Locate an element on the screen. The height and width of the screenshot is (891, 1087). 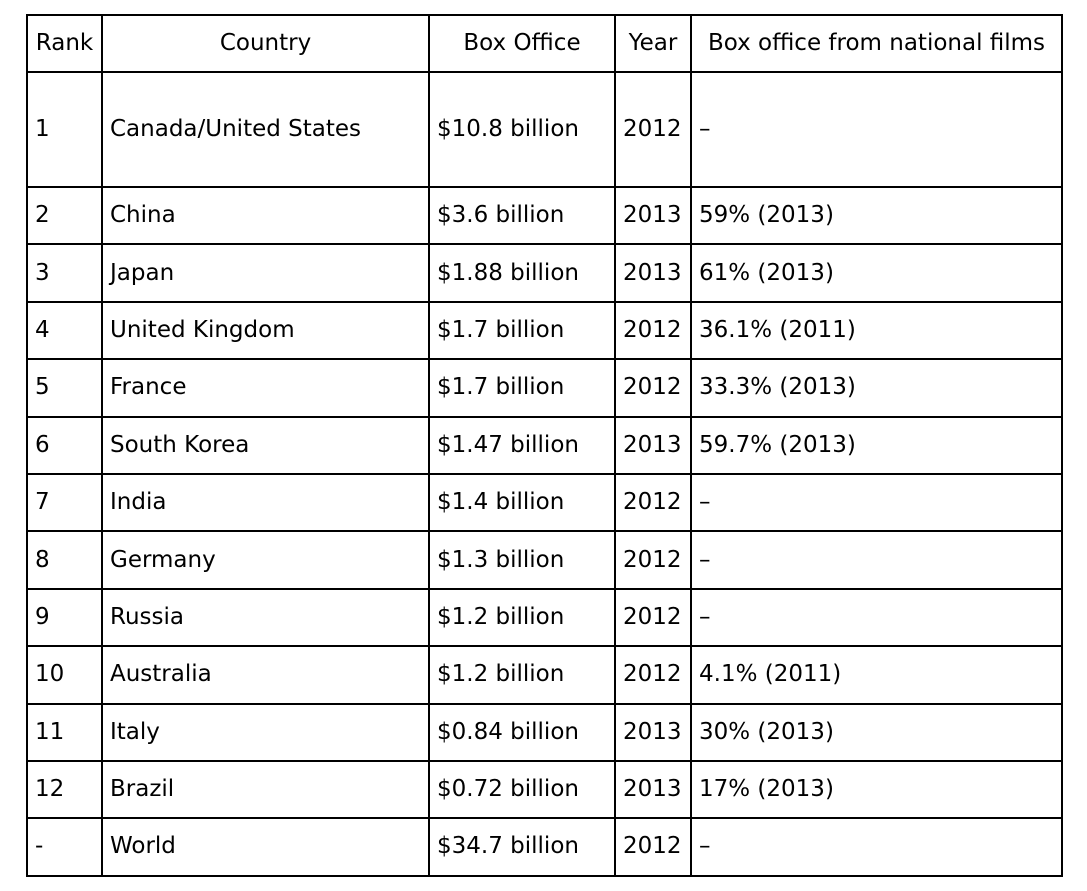
national-share-cell: 59.7% (2013) is located at coordinates (876, 445).